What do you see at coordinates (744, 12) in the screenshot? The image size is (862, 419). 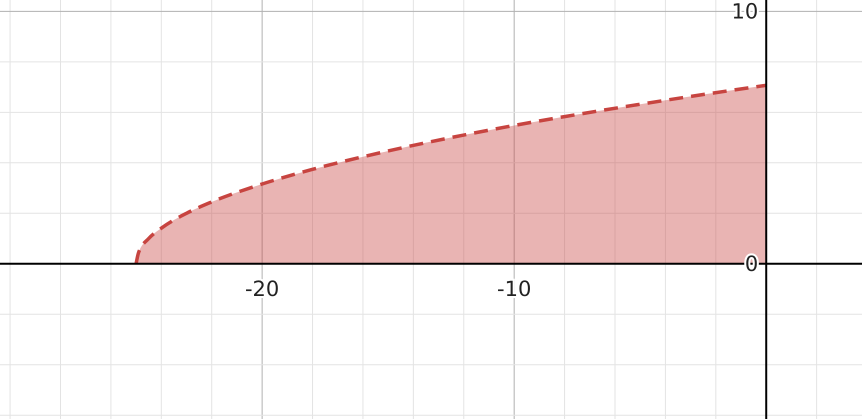 I see `y-tick-label: 10` at bounding box center [744, 12].